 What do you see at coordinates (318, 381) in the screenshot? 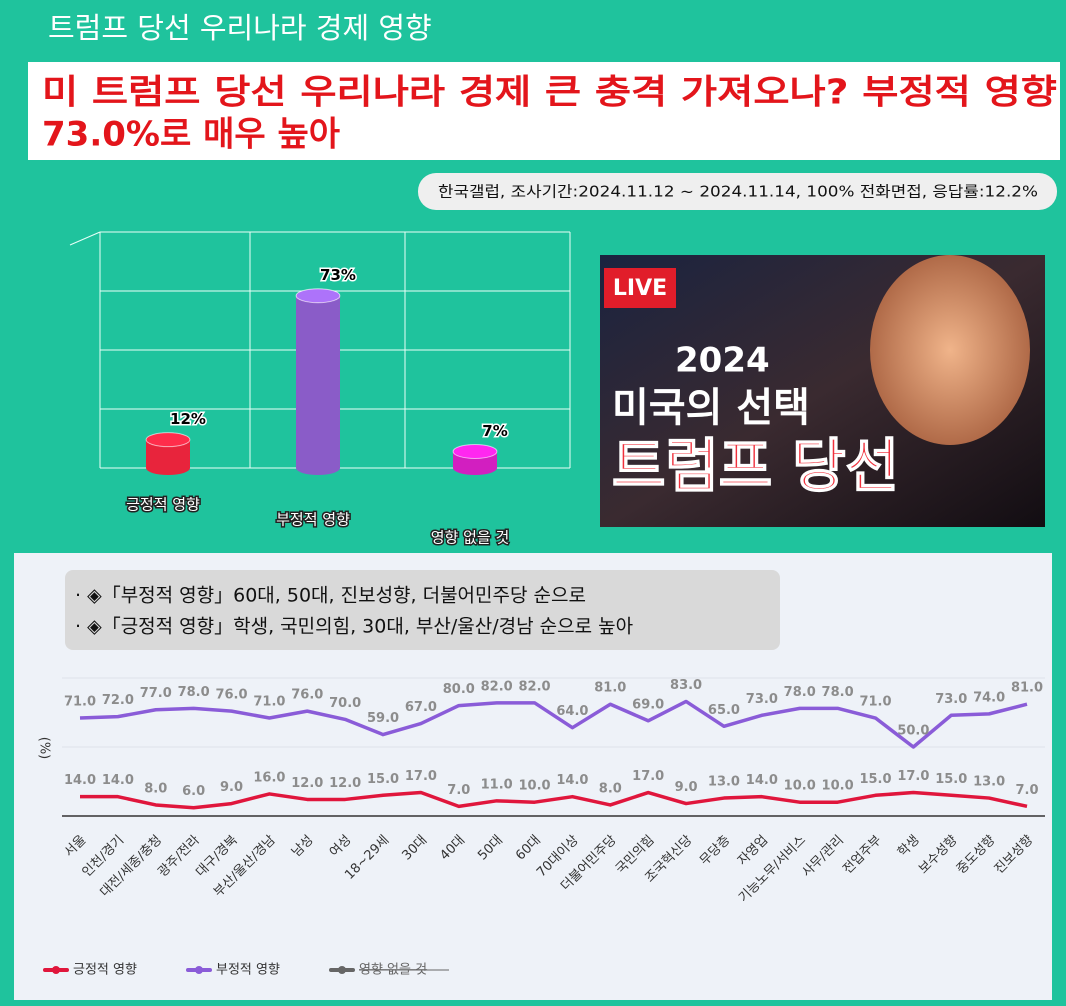
I see `cylinder-body` at bounding box center [318, 381].